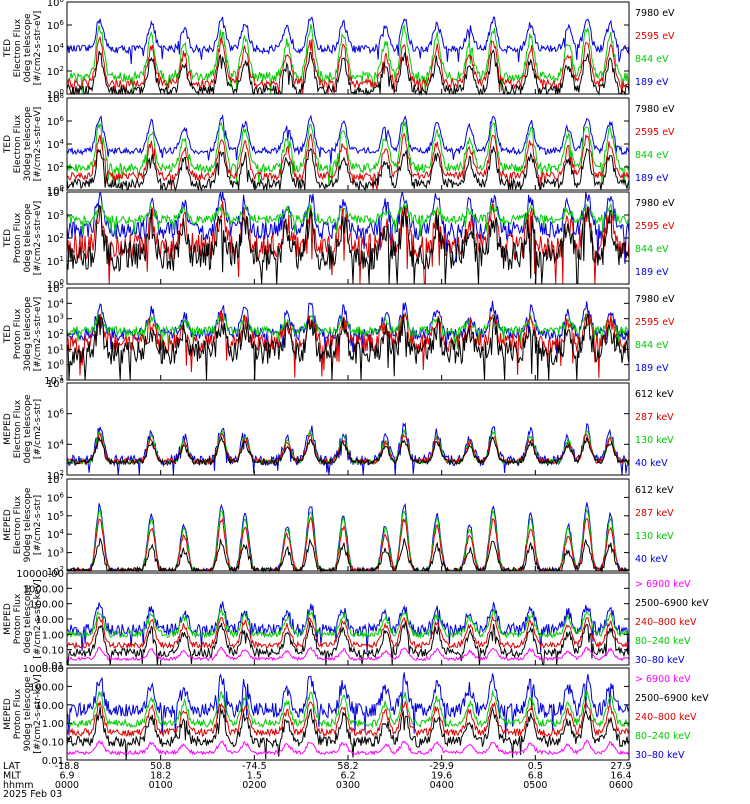  What do you see at coordinates (160, 766) in the screenshot?
I see `x-axis-lat-value: 50.8` at bounding box center [160, 766].